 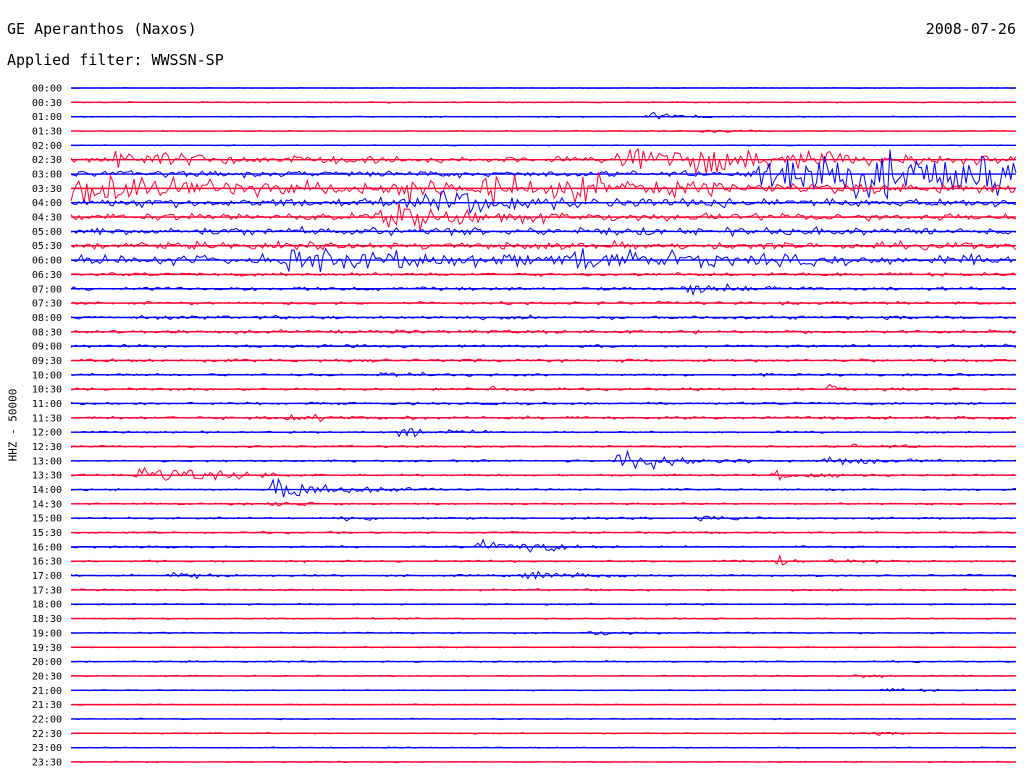 I want to click on time-tick-label: 11:30, so click(x=47, y=418).